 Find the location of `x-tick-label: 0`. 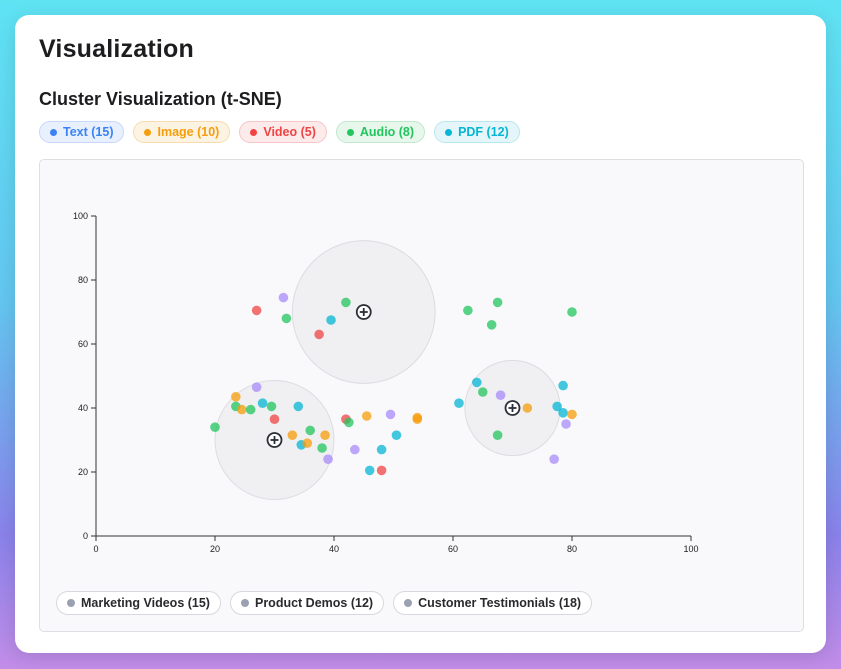

x-tick-label: 0 is located at coordinates (95, 549).